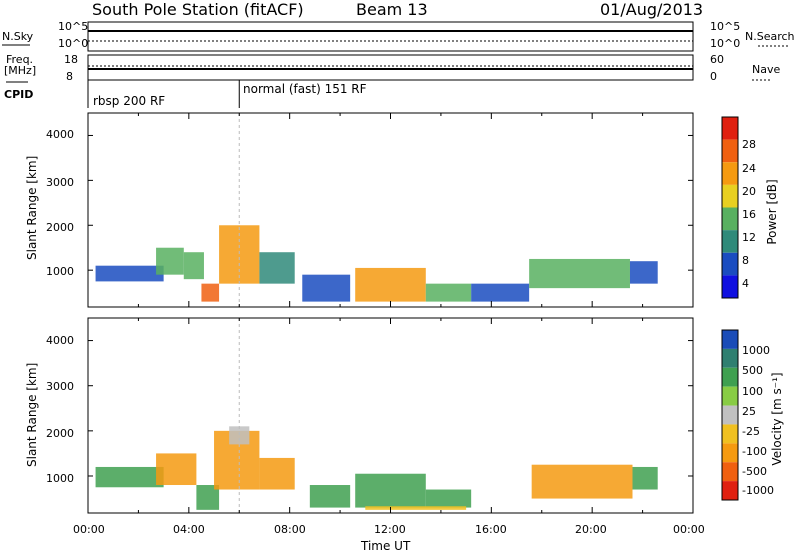 The image size is (800, 554). What do you see at coordinates (71, 59) in the screenshot?
I see `freq-tick-top: 18` at bounding box center [71, 59].